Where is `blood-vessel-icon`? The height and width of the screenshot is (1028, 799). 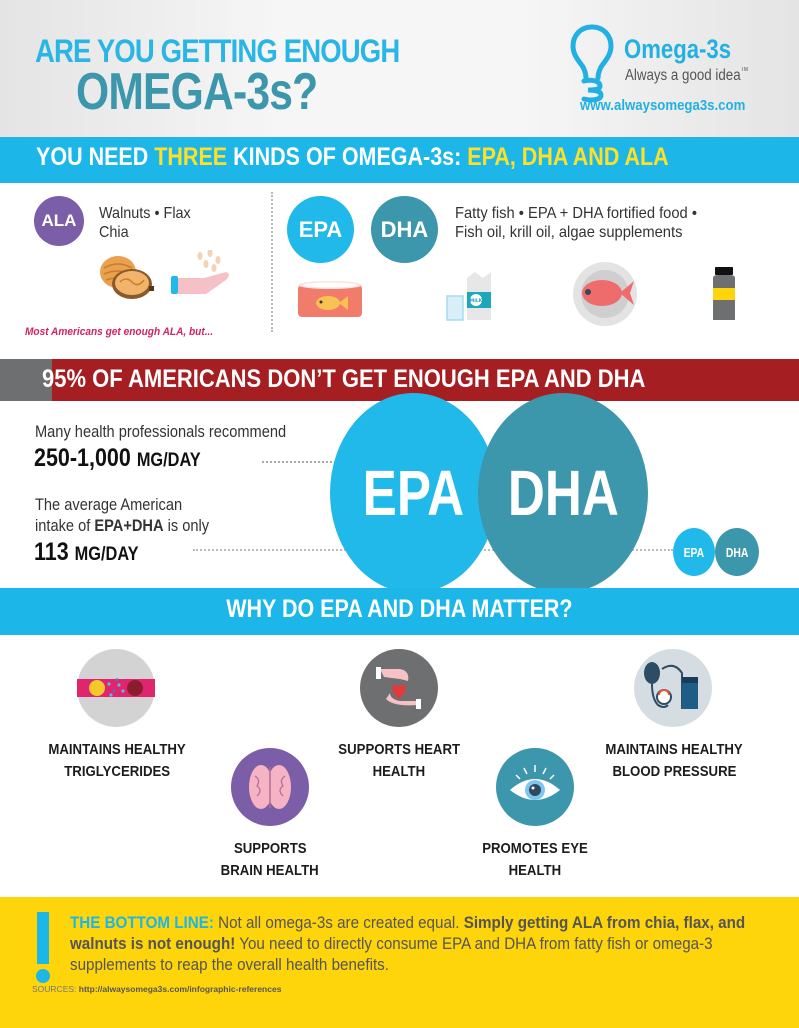
blood-vessel-icon is located at coordinates (116, 687).